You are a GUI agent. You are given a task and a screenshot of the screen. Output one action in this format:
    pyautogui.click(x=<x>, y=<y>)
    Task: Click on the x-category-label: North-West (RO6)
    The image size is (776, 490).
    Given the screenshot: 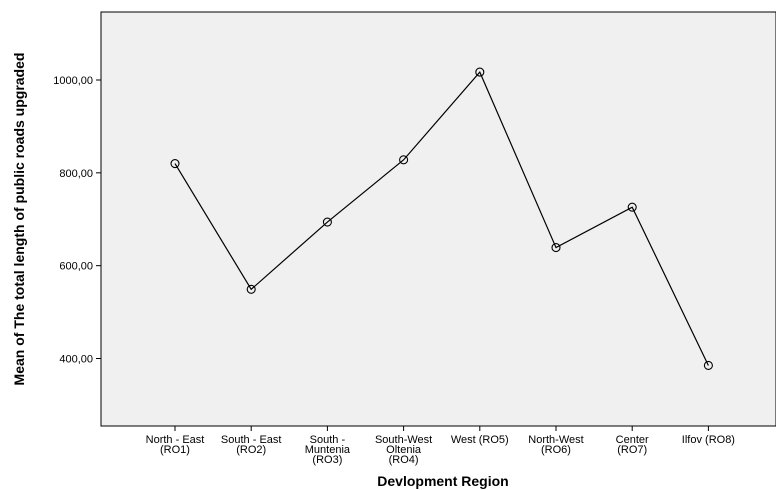 What is the action you would take?
    pyautogui.click(x=555, y=445)
    